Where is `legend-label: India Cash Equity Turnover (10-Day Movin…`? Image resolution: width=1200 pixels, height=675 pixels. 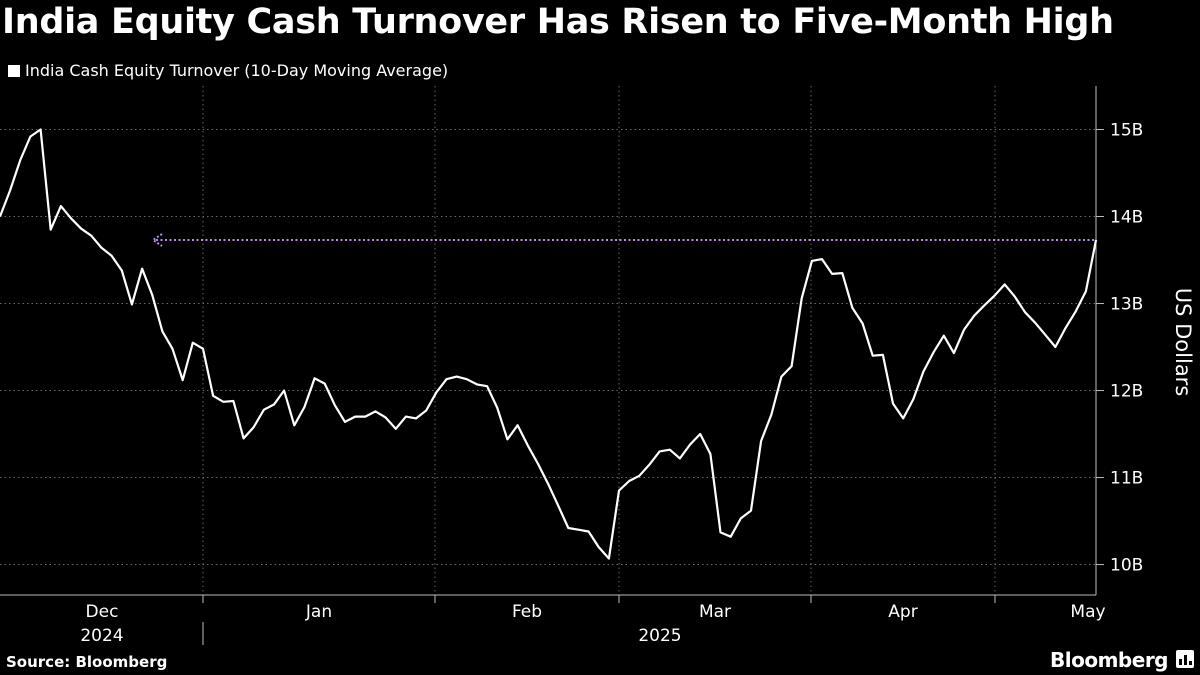 legend-label: India Cash Equity Turnover (10-Day Movin… is located at coordinates (237, 70).